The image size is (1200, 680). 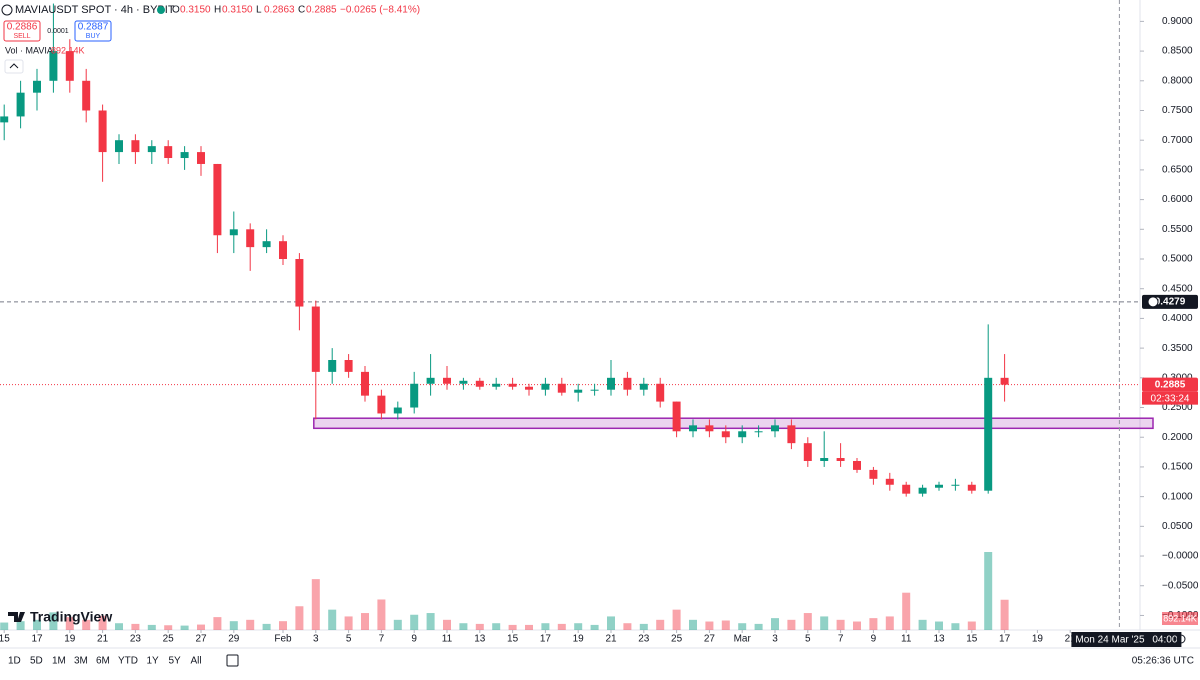 I want to click on collapse-icon, so click(x=14, y=66).